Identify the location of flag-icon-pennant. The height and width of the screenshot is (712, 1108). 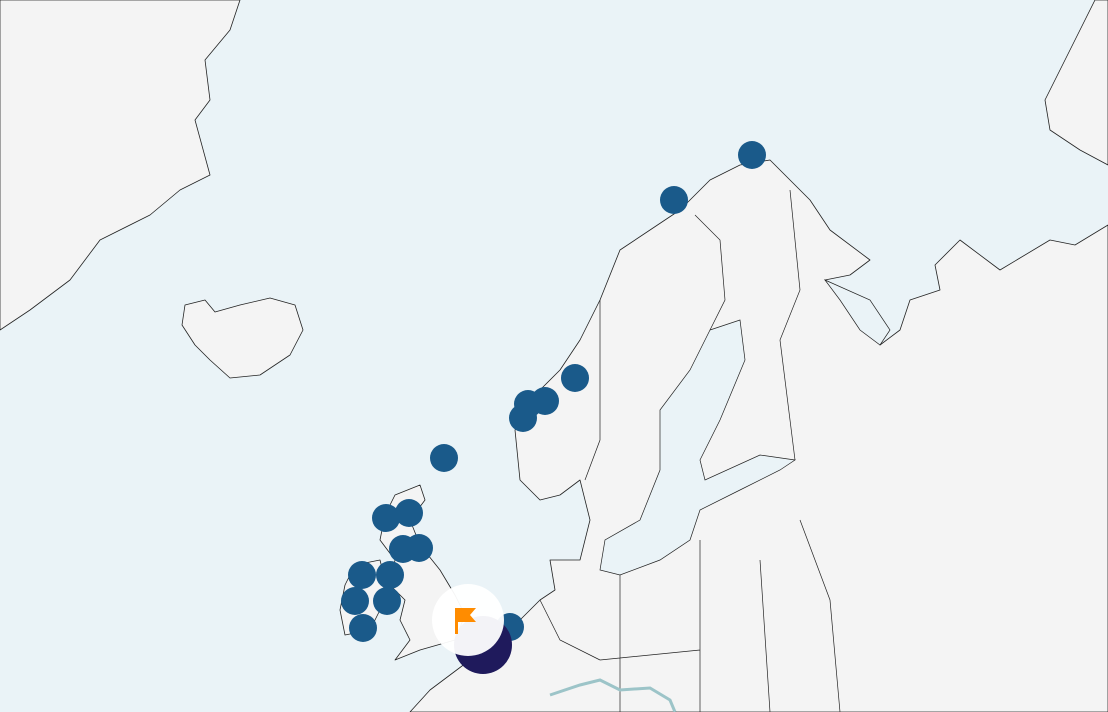
(467, 615).